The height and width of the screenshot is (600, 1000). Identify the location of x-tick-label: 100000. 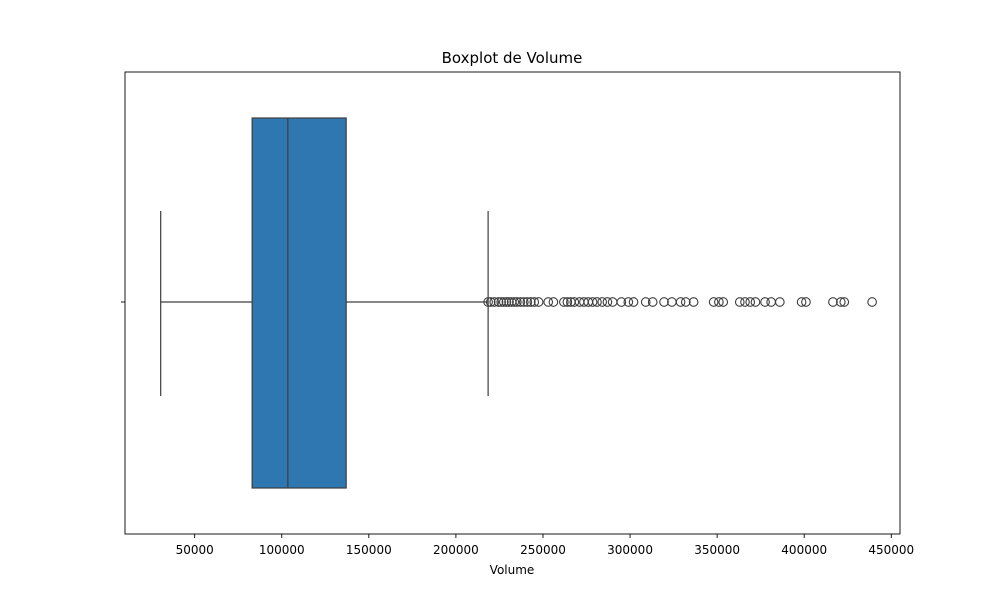
(282, 550).